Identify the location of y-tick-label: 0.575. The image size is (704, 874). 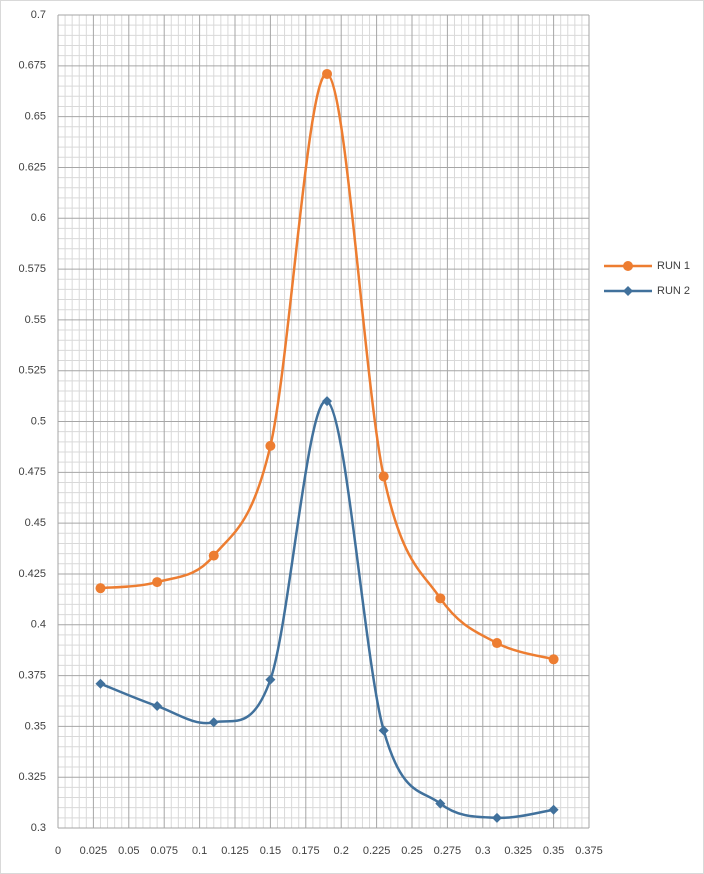
(32, 269).